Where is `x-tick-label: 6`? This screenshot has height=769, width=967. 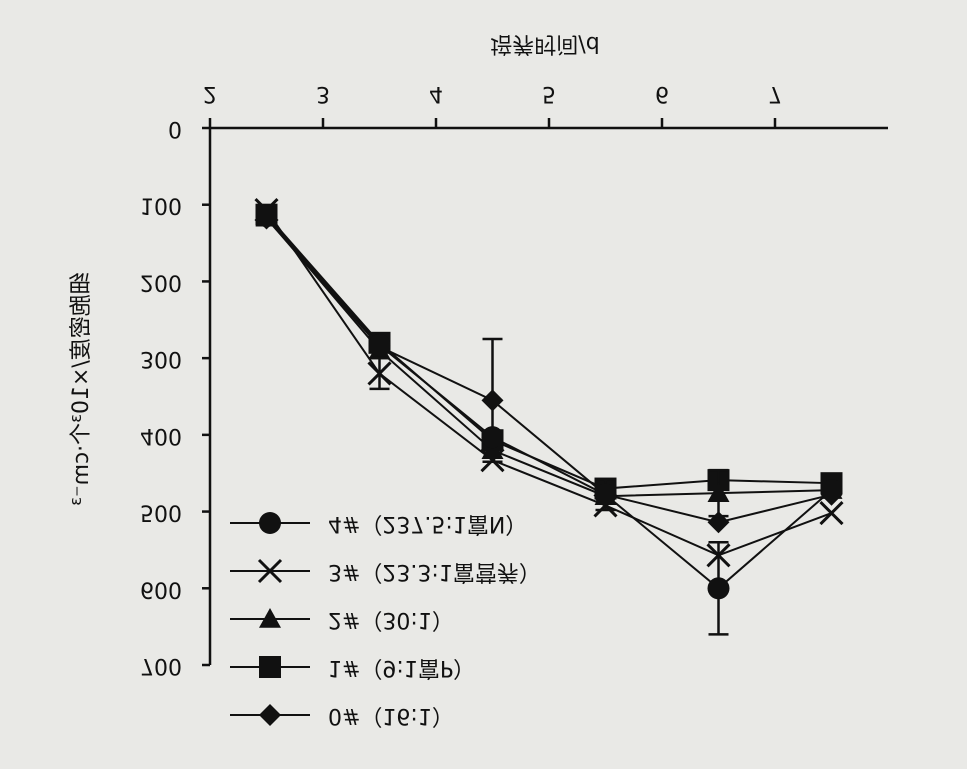
x-tick-label: 6 is located at coordinates (662, 93).